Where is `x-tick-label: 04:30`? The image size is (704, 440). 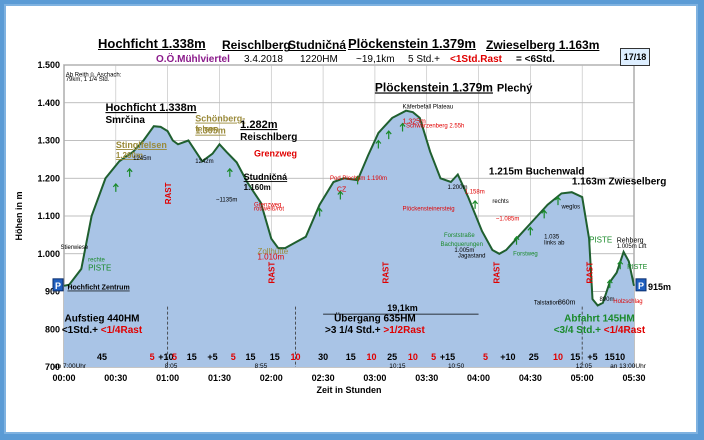 x-tick-label: 04:30 is located at coordinates (530, 378).